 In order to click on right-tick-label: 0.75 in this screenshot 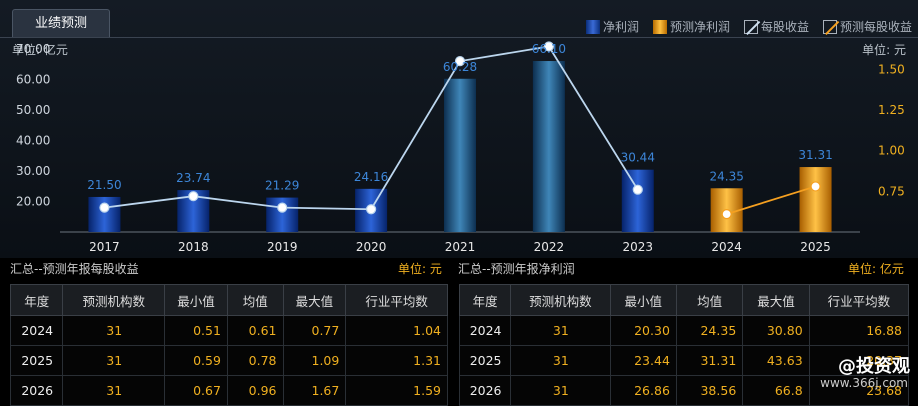, I will do `click(891, 191)`.